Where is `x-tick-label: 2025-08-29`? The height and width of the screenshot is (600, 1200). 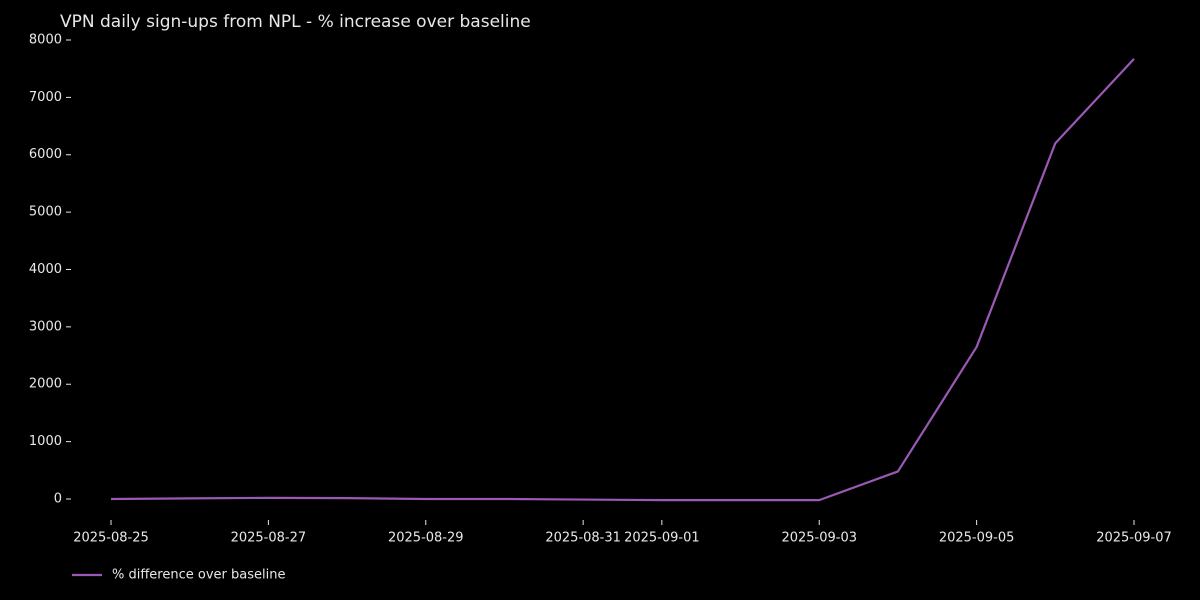
x-tick-label: 2025-08-29 is located at coordinates (426, 538).